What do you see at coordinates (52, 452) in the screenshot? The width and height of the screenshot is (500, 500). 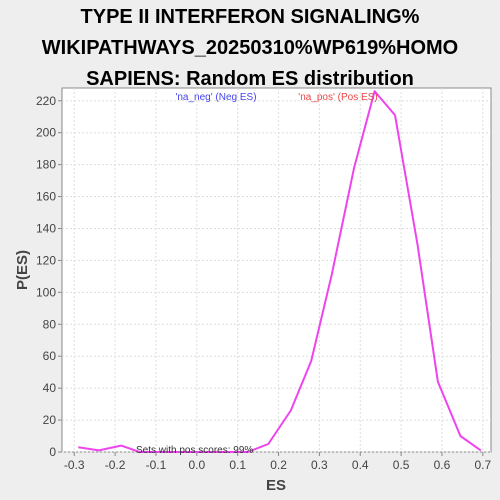 I see `y-tick-label: 0` at bounding box center [52, 452].